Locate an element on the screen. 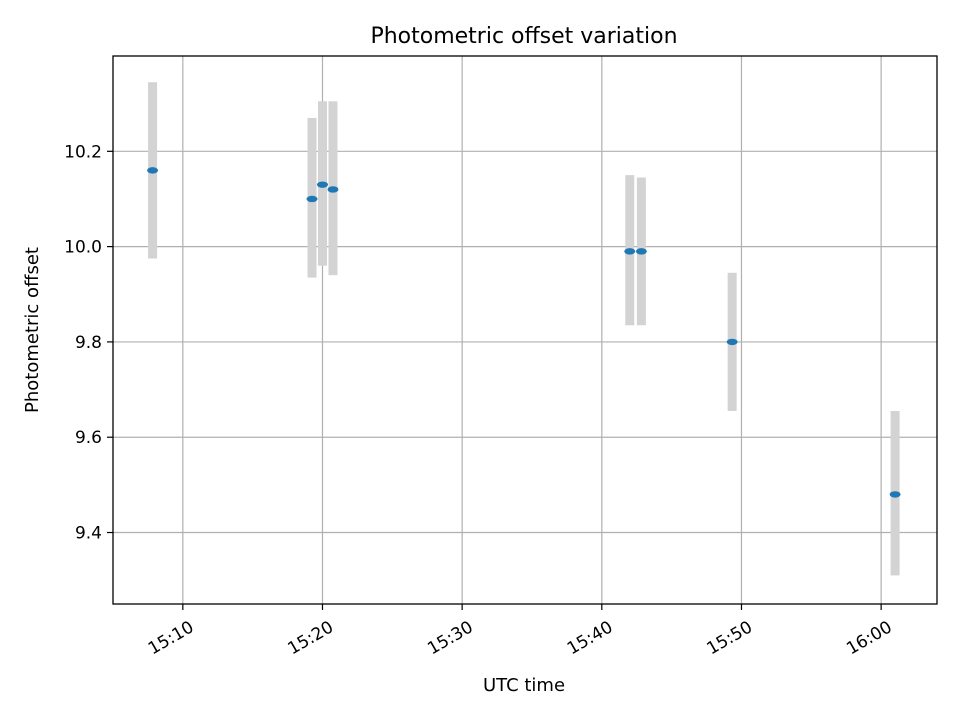 This screenshot has height=720, width=960. x-tick-label: 16:00 is located at coordinates (869, 638).